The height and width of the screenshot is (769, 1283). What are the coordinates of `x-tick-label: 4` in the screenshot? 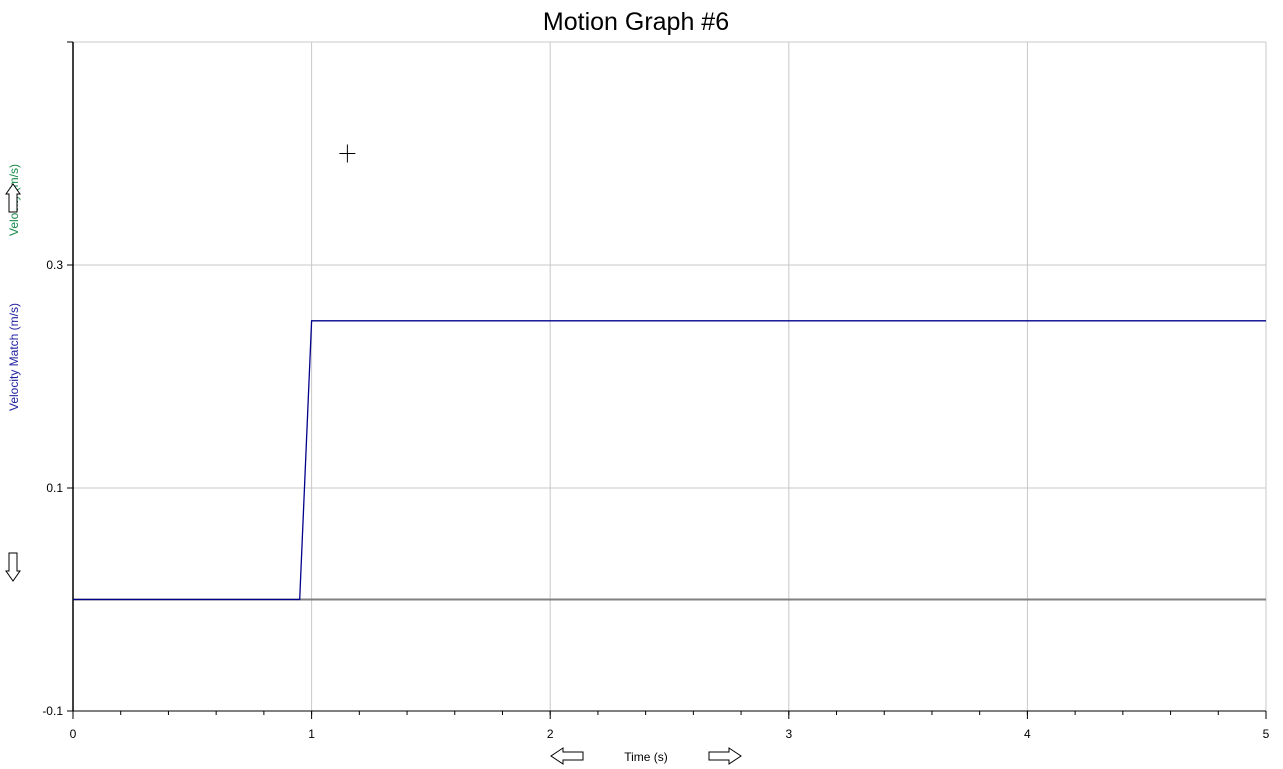 It's located at (1027, 734).